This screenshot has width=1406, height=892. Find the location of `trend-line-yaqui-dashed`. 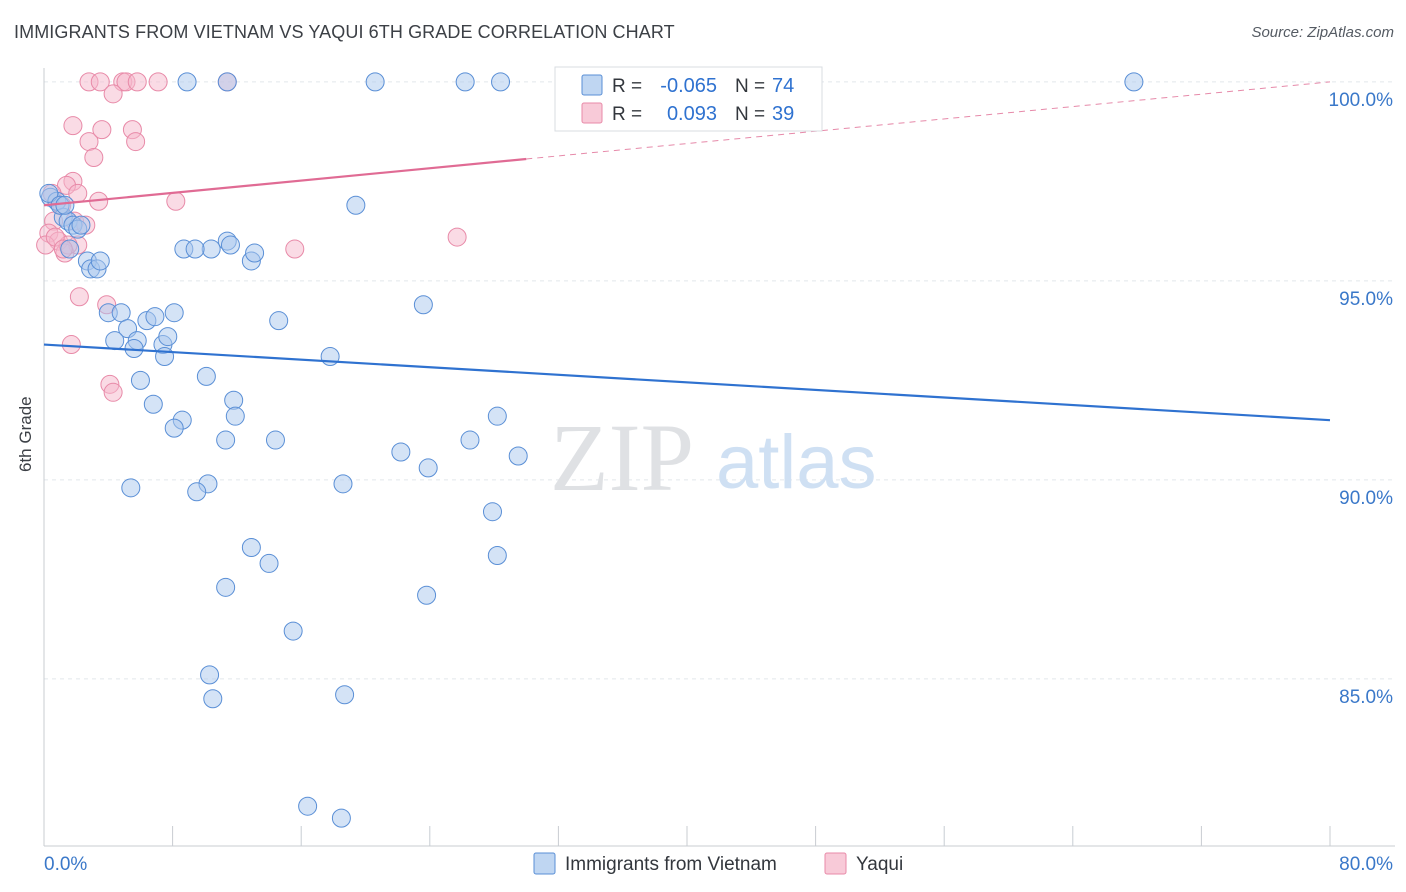

trend-line-yaqui-dashed is located at coordinates (928, 120).